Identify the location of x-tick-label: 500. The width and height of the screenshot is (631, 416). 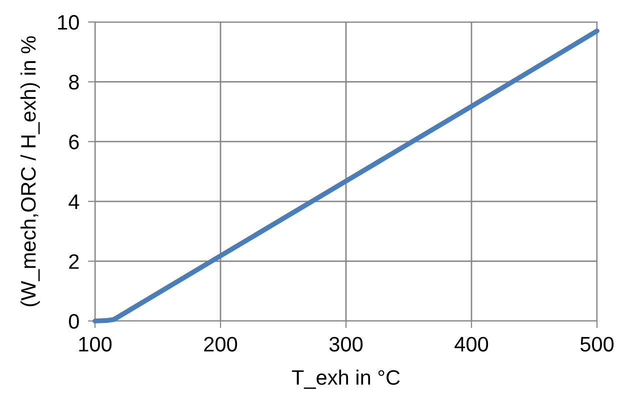
(597, 344).